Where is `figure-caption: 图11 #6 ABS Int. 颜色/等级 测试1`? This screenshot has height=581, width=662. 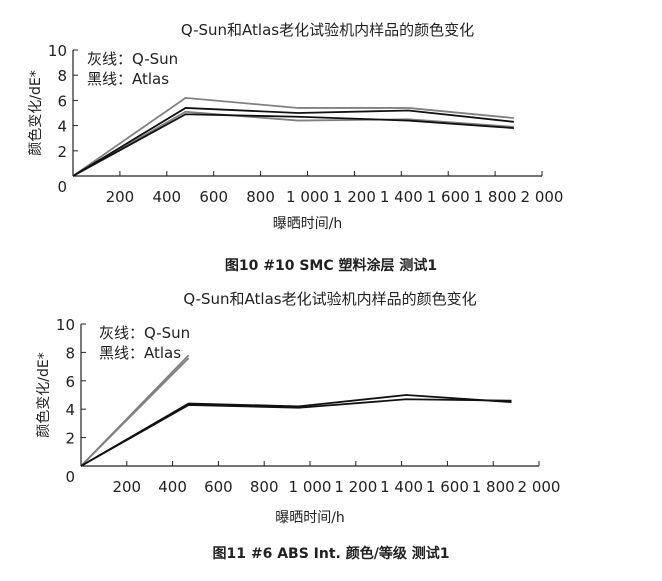
figure-caption: 图11 #6 ABS Int. 颜色/等级 测试1 is located at coordinates (331, 553).